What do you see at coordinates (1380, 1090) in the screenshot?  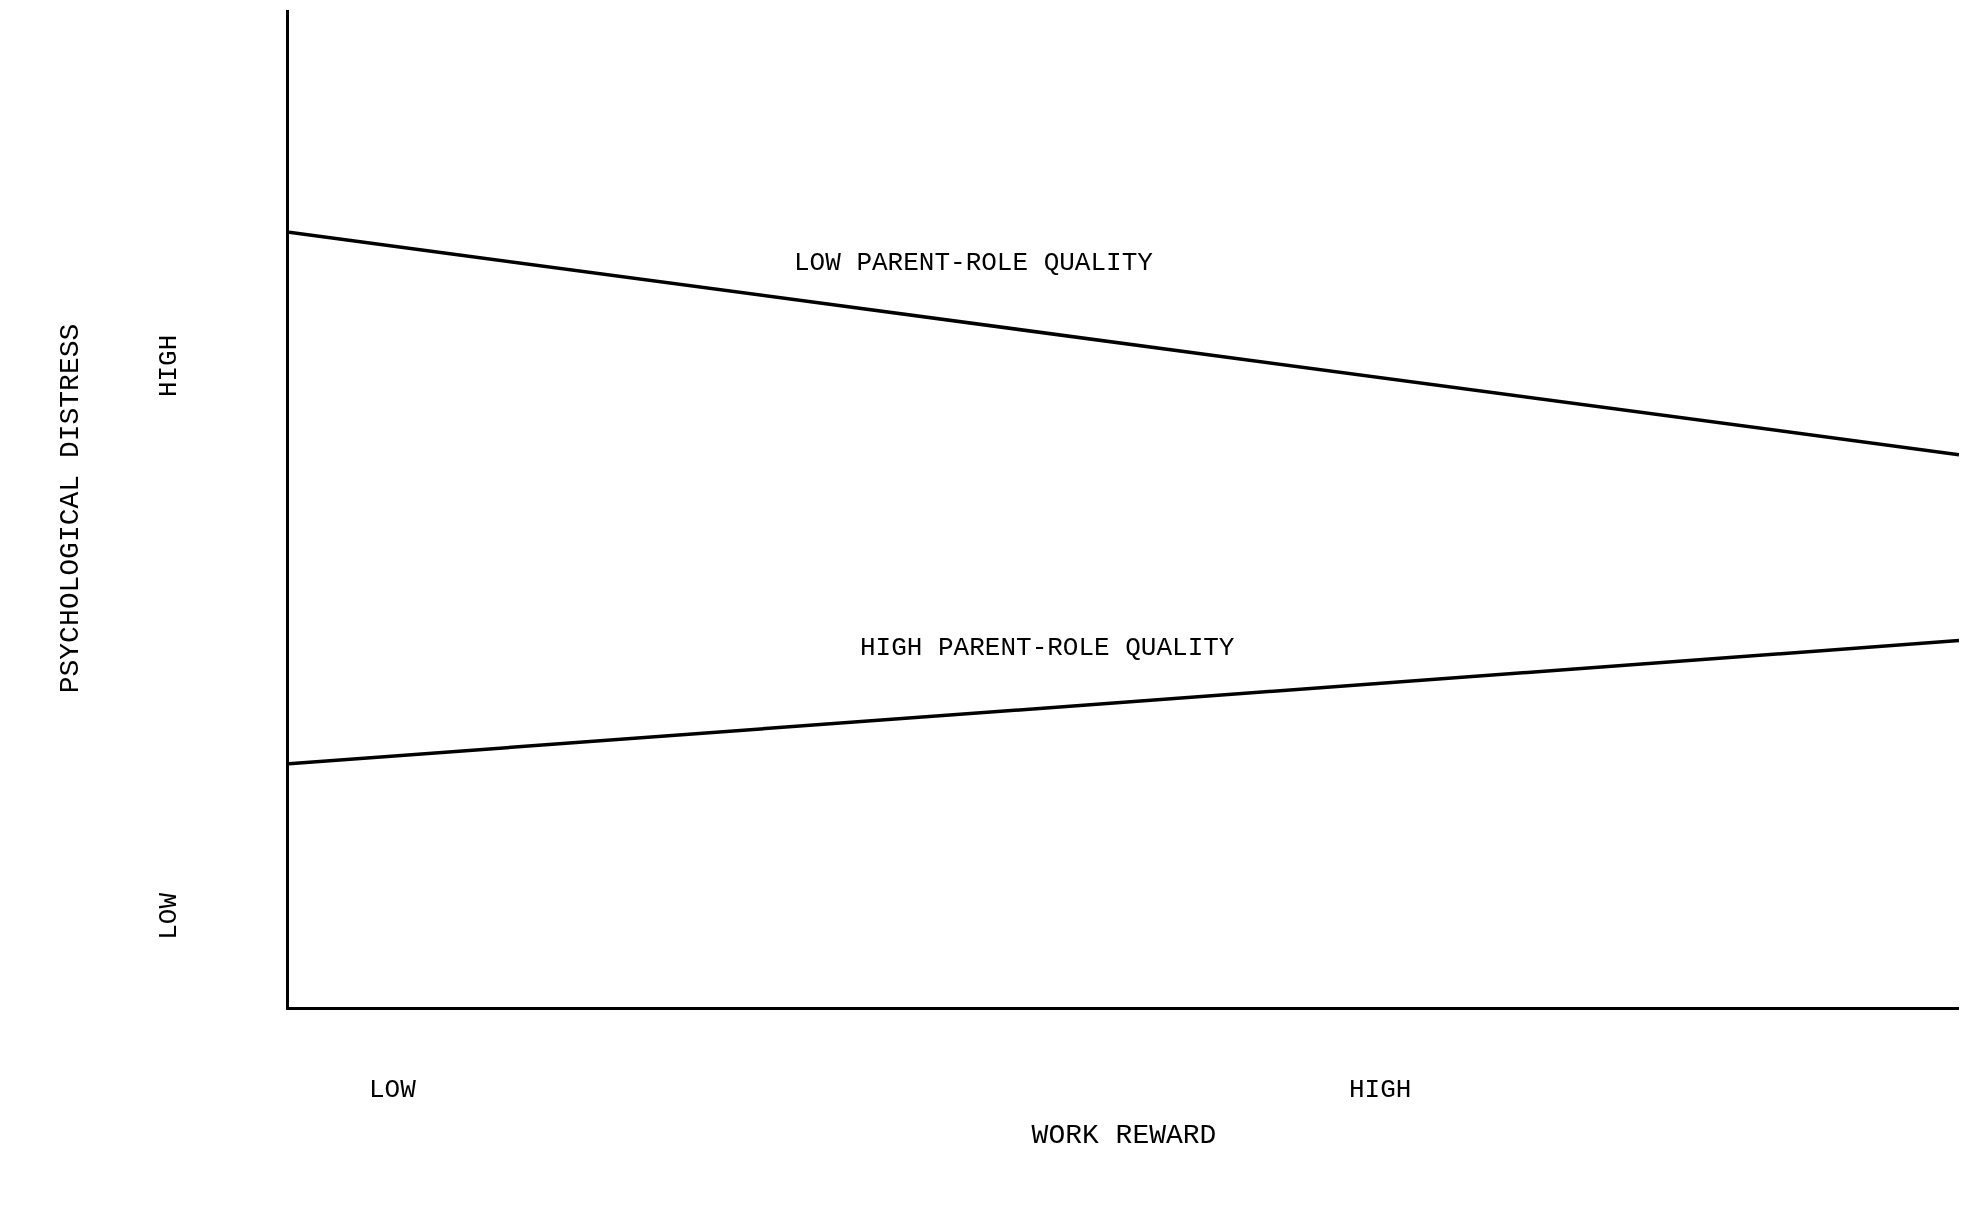 I see `text: HIGH` at bounding box center [1380, 1090].